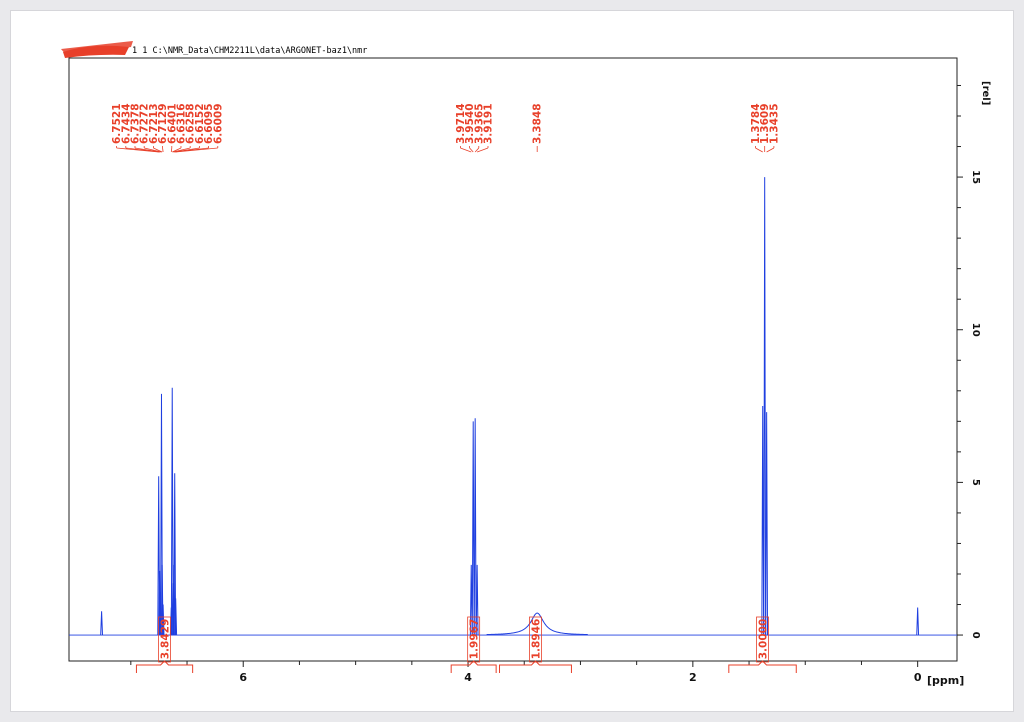  What do you see at coordinates (117, 123) in the screenshot?
I see `peak-label: 6.7521` at bounding box center [117, 123].